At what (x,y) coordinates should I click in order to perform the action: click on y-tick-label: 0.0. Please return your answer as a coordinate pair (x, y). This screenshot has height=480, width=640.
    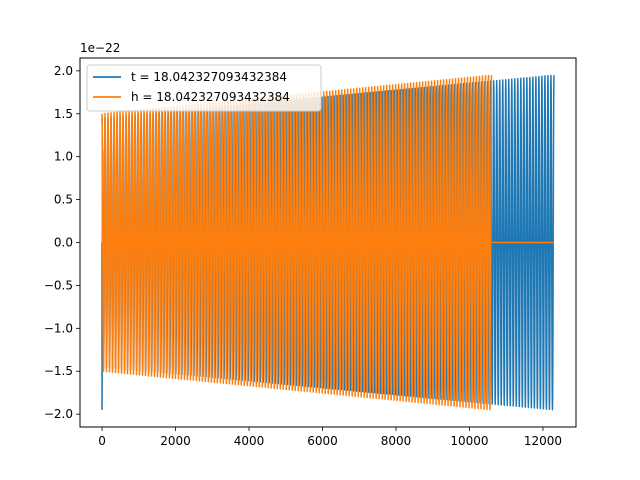
    Looking at the image, I should click on (63, 243).